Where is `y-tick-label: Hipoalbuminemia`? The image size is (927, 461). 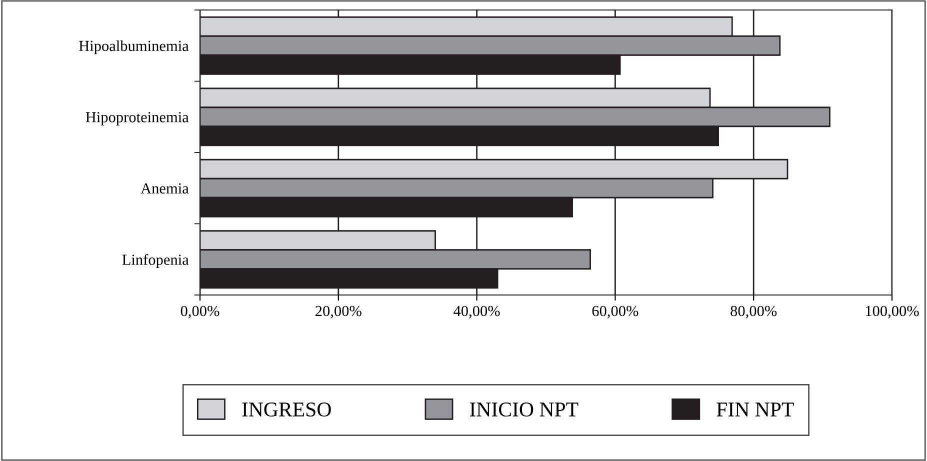 y-tick-label: Hipoalbuminemia is located at coordinates (134, 47).